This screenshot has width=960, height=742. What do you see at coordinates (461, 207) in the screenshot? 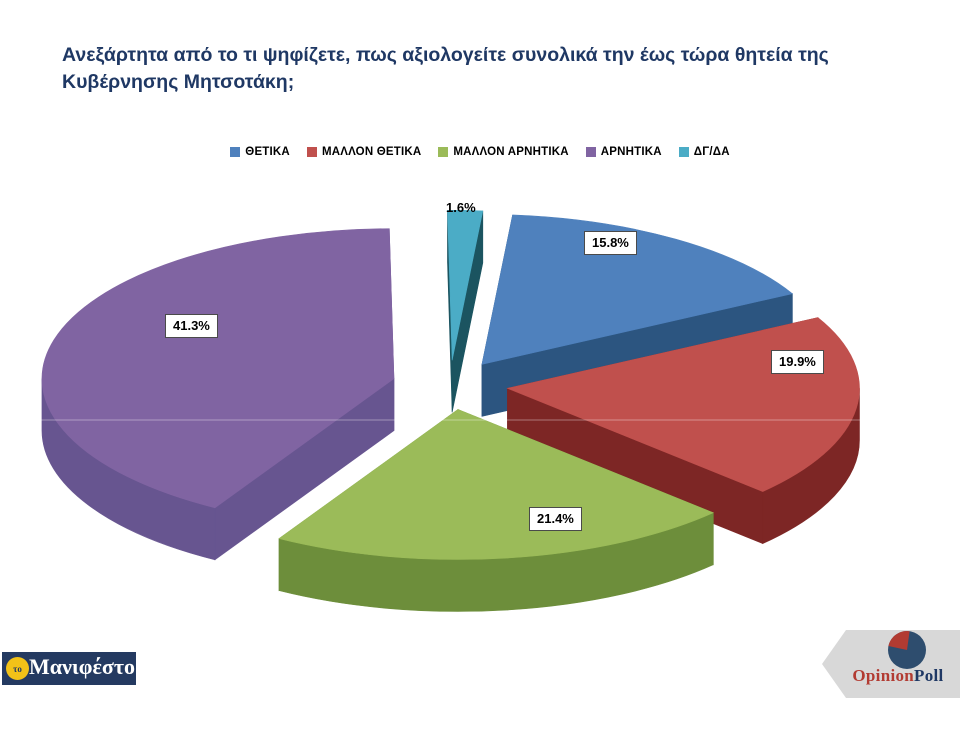
I see `data-label-dk-na: 1.6%` at bounding box center [461, 207].